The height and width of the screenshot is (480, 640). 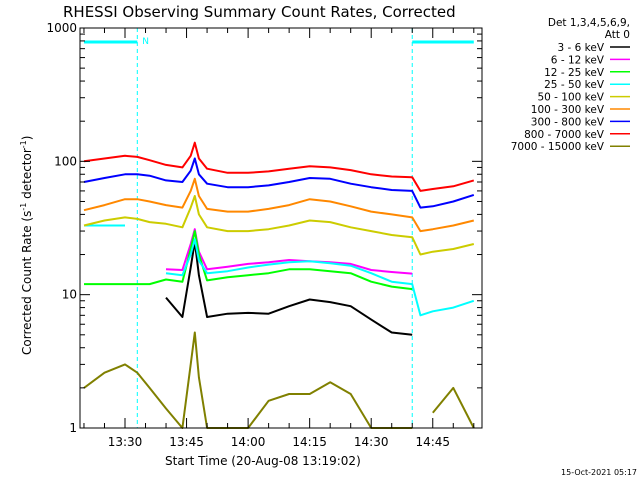 I want to click on legend-label-5: 100 - 300 keV, so click(x=568, y=110).